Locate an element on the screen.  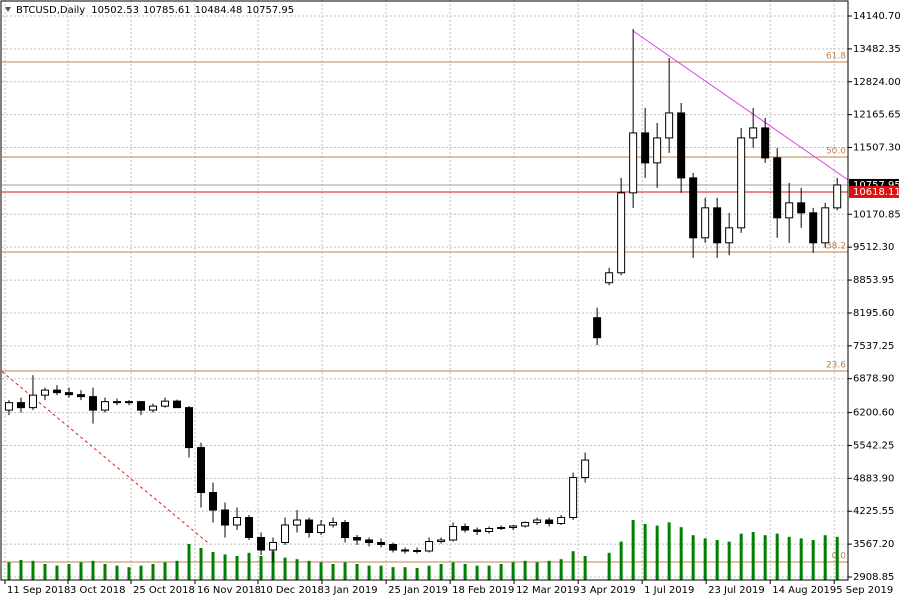
chart-title: BTCUSD,Daily is located at coordinates (50, 10).